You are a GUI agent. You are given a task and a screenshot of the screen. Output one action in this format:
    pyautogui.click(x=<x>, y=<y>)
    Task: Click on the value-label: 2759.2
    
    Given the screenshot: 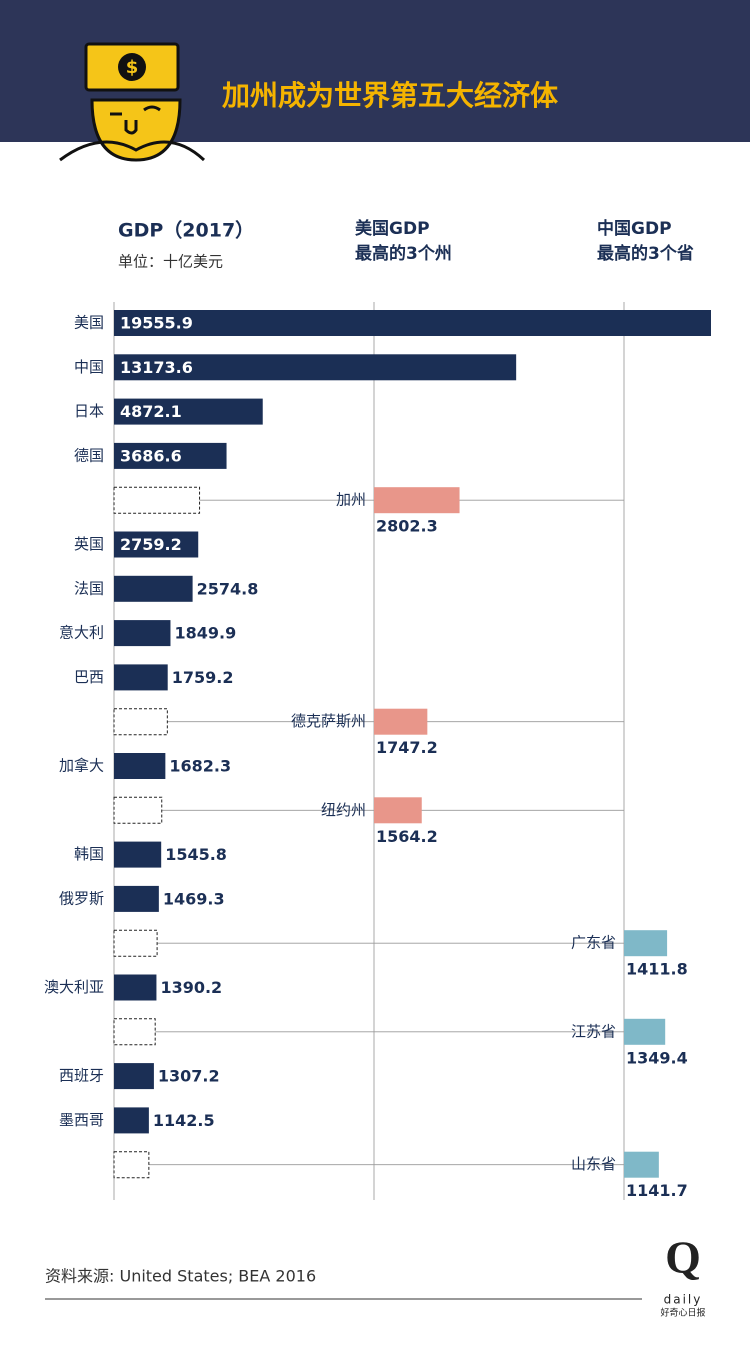 What is the action you would take?
    pyautogui.click(x=151, y=544)
    